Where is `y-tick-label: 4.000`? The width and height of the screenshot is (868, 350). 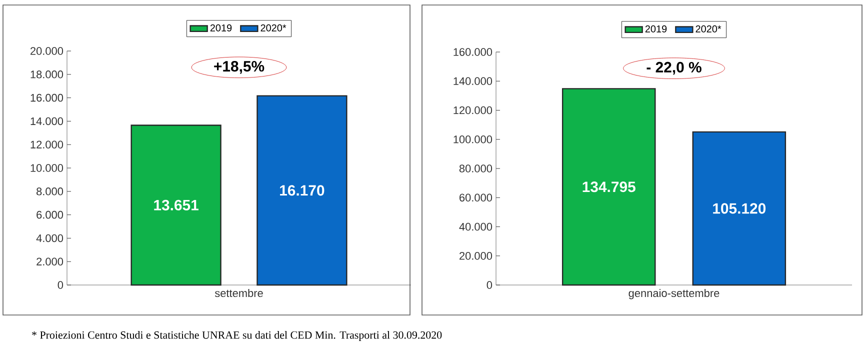 y-tick-label: 4.000 is located at coordinates (50, 238).